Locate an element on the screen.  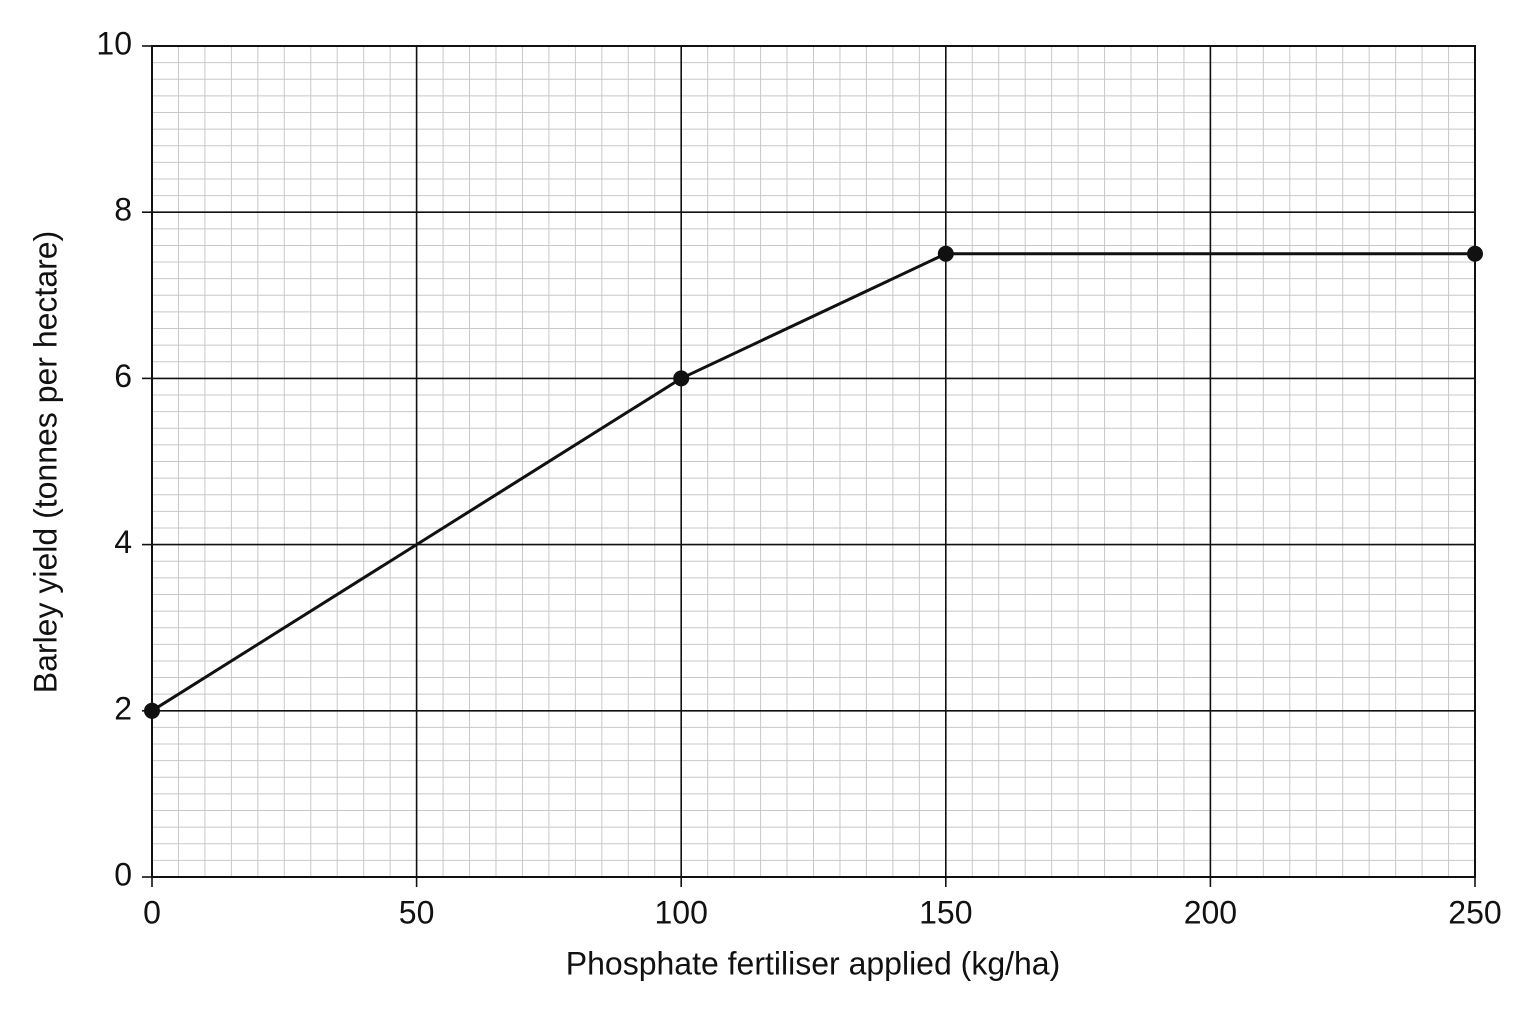
y-tick-label: 6 is located at coordinates (123, 376).